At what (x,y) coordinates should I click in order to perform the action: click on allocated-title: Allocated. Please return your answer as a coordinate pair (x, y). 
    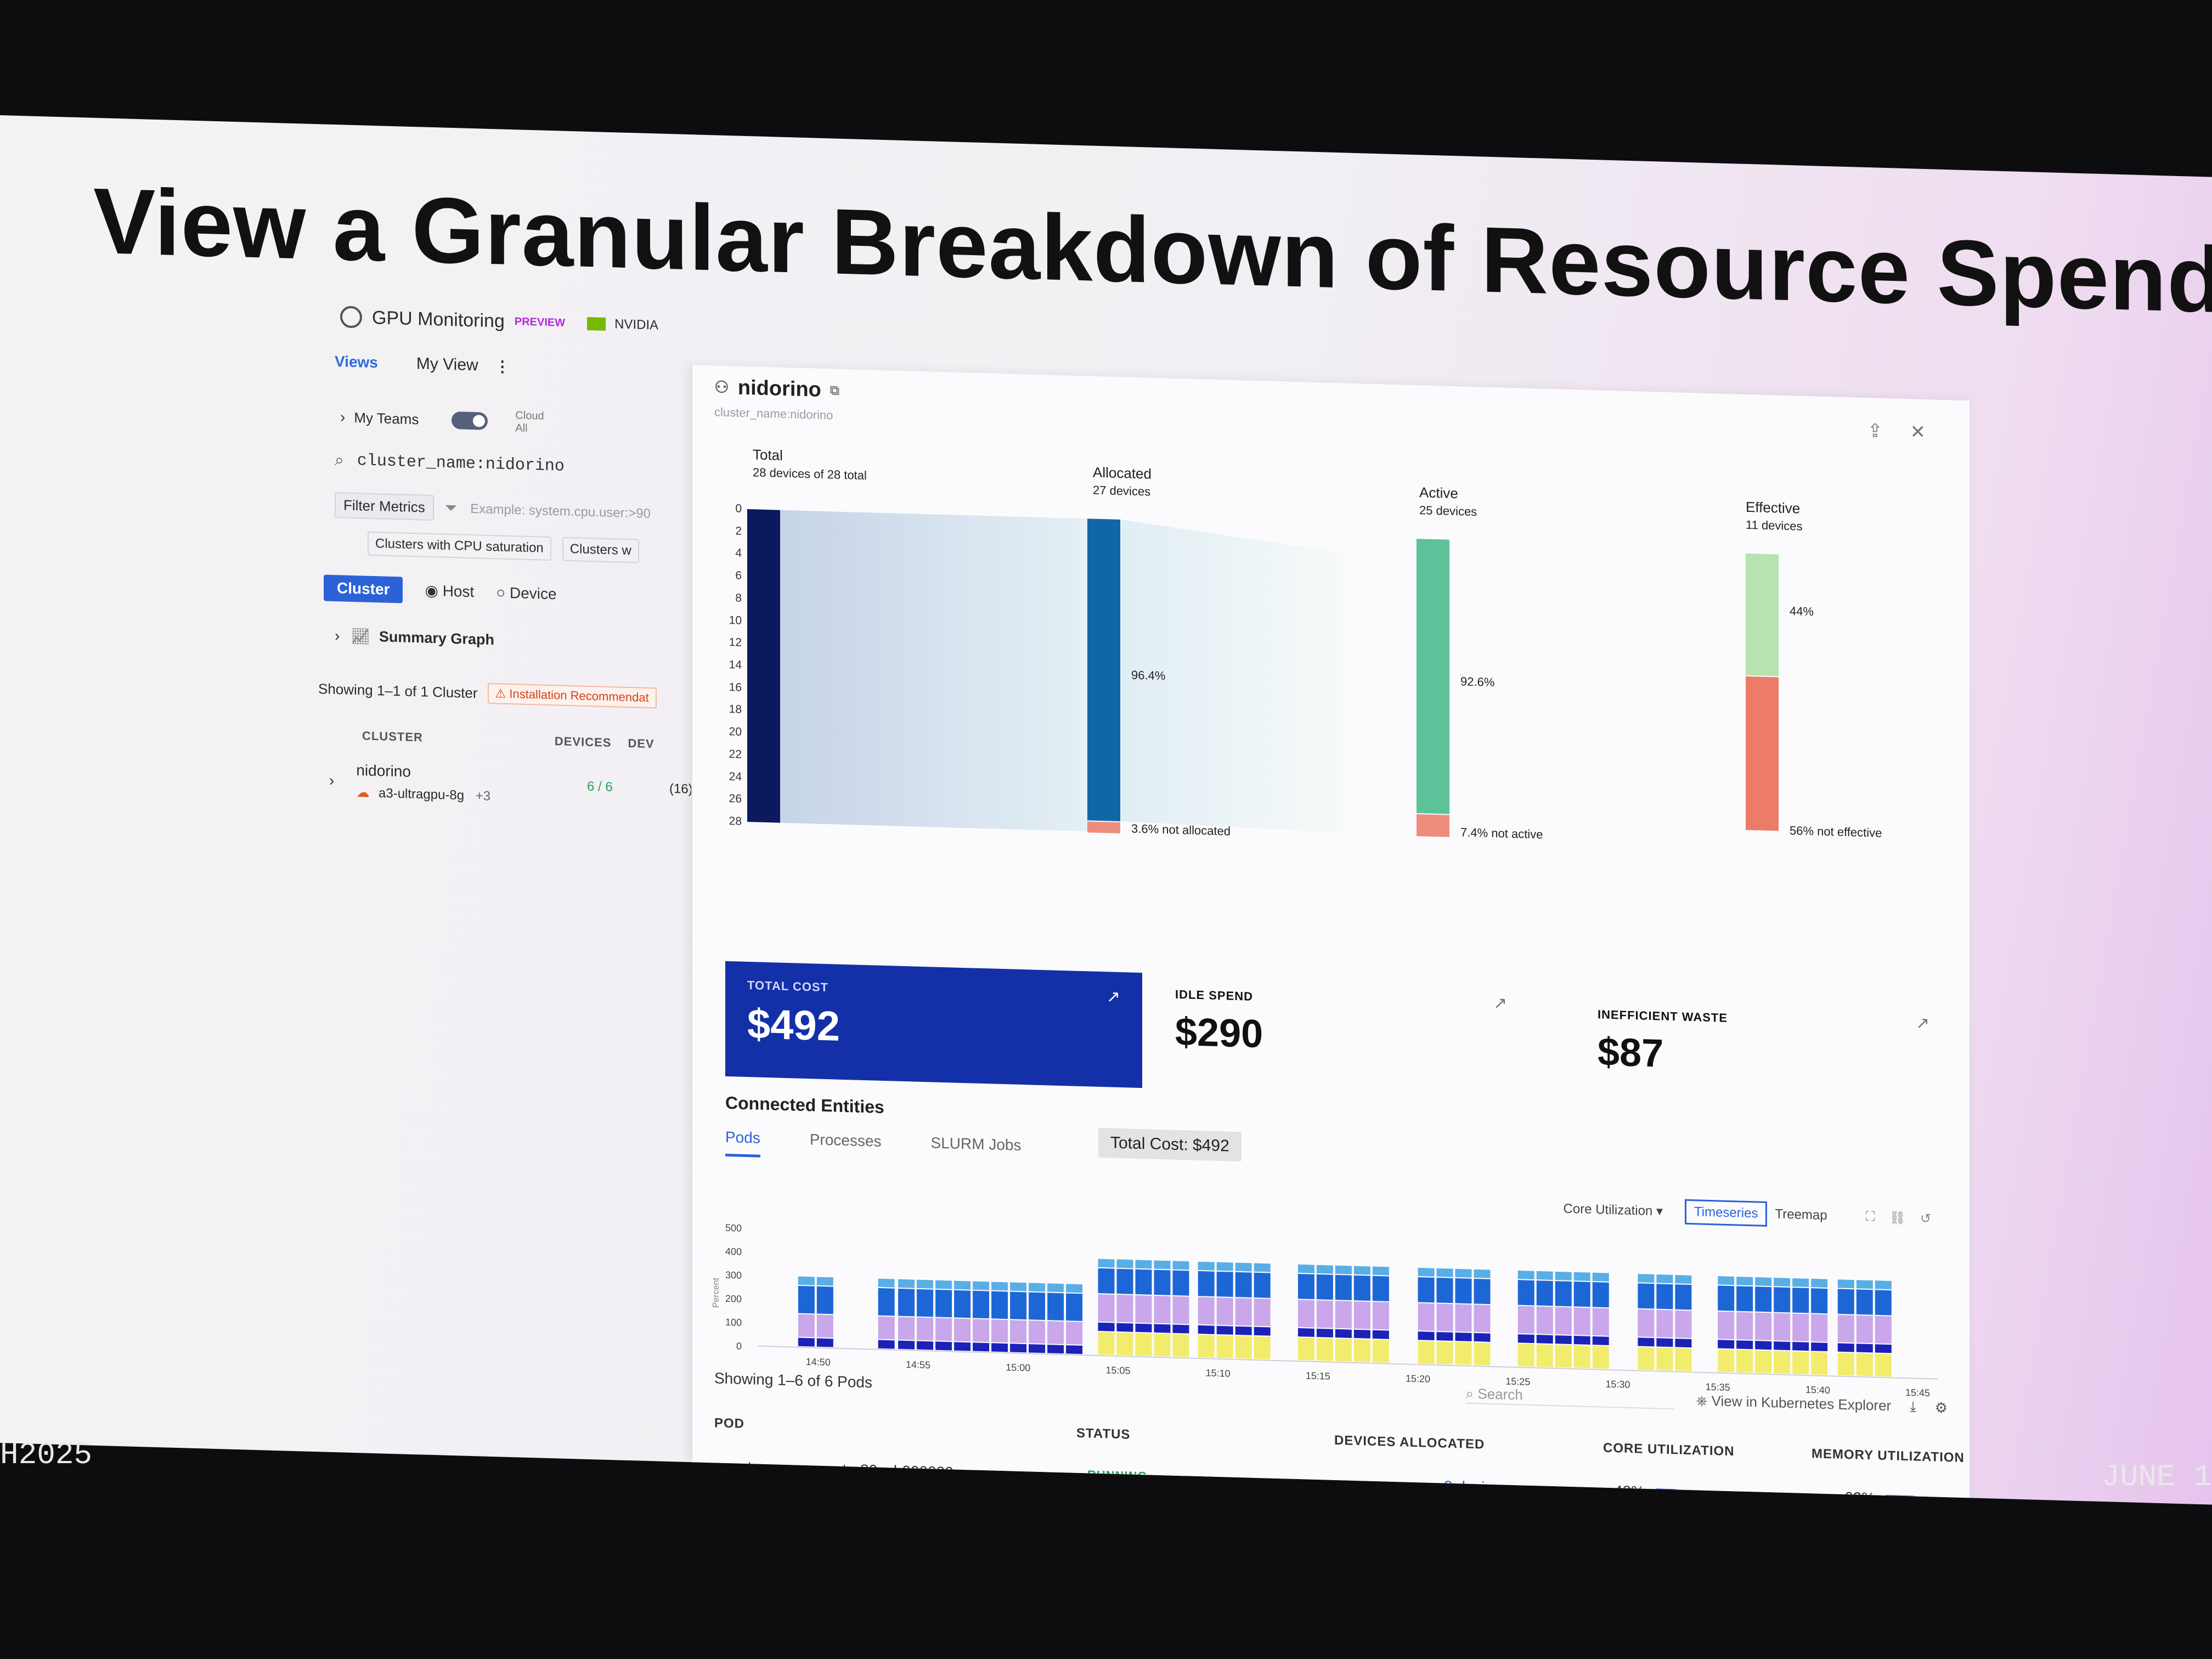
    Looking at the image, I should click on (1122, 473).